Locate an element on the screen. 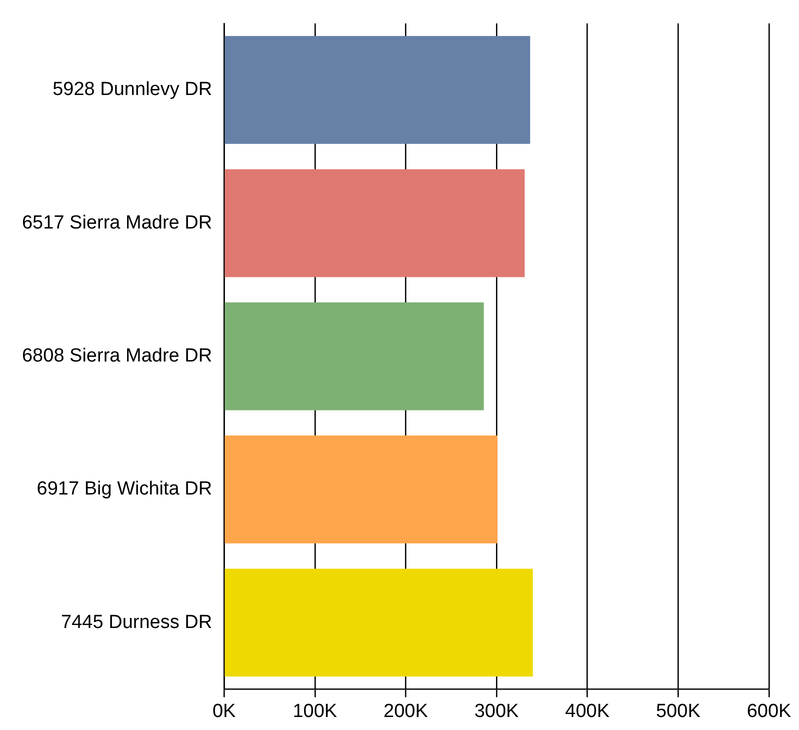  x-tick-label: 500K is located at coordinates (678, 711).